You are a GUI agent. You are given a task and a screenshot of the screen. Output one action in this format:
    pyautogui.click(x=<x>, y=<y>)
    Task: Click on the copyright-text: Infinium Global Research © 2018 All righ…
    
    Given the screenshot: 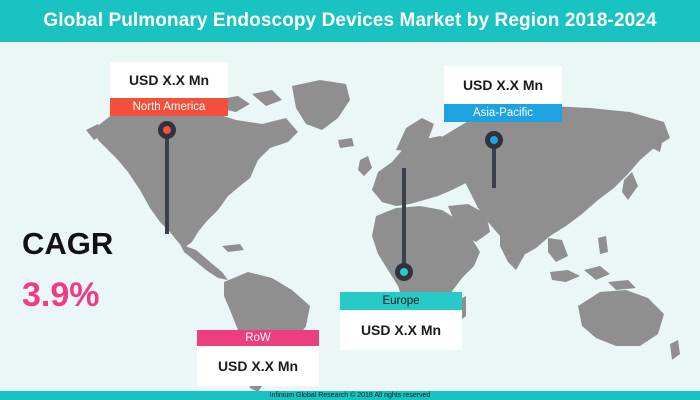 What is the action you would take?
    pyautogui.click(x=350, y=395)
    